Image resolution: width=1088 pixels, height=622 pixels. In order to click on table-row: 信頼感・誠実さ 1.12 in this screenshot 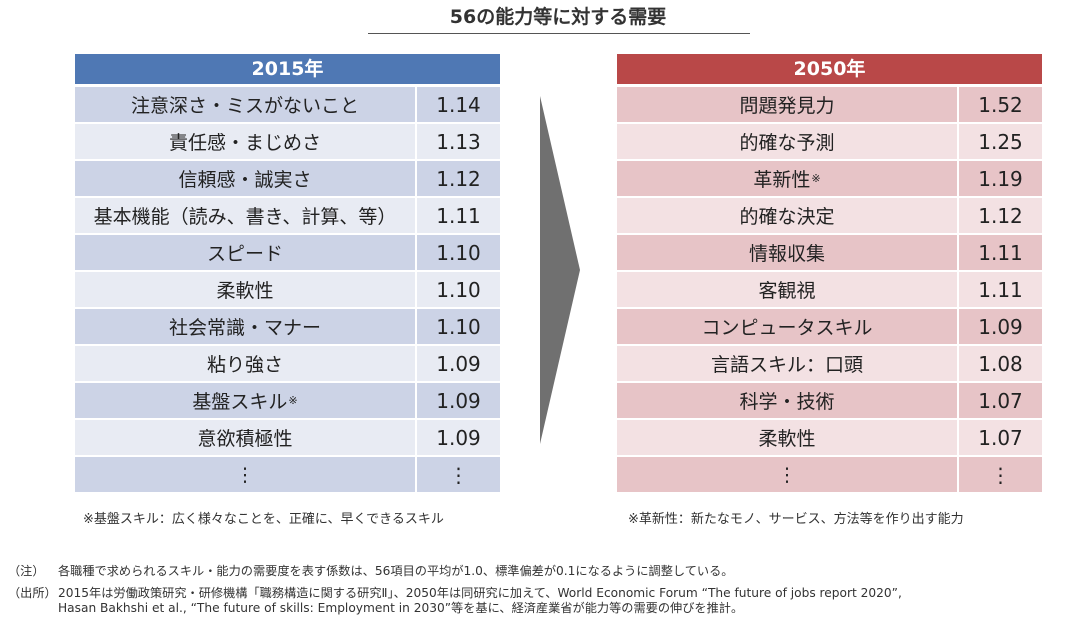, I will do `click(287, 178)`.